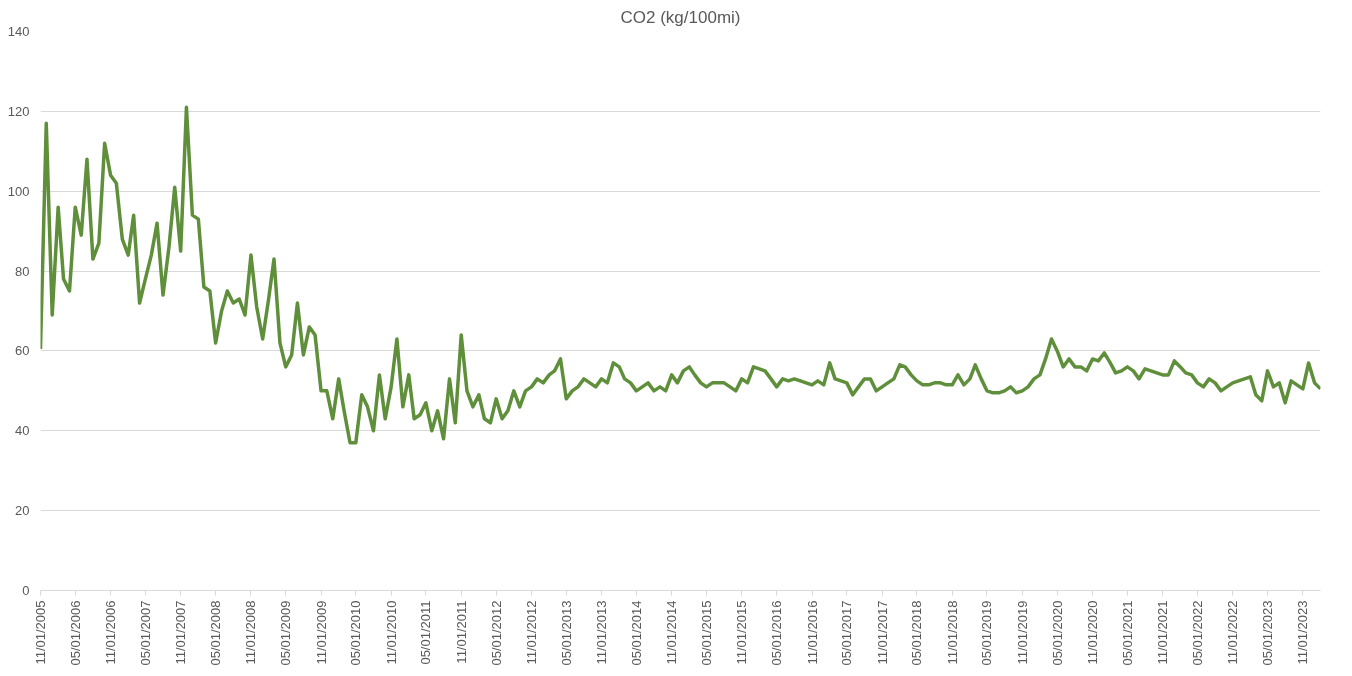  I want to click on x-tick-label: 11/01/2021, so click(1163, 632).